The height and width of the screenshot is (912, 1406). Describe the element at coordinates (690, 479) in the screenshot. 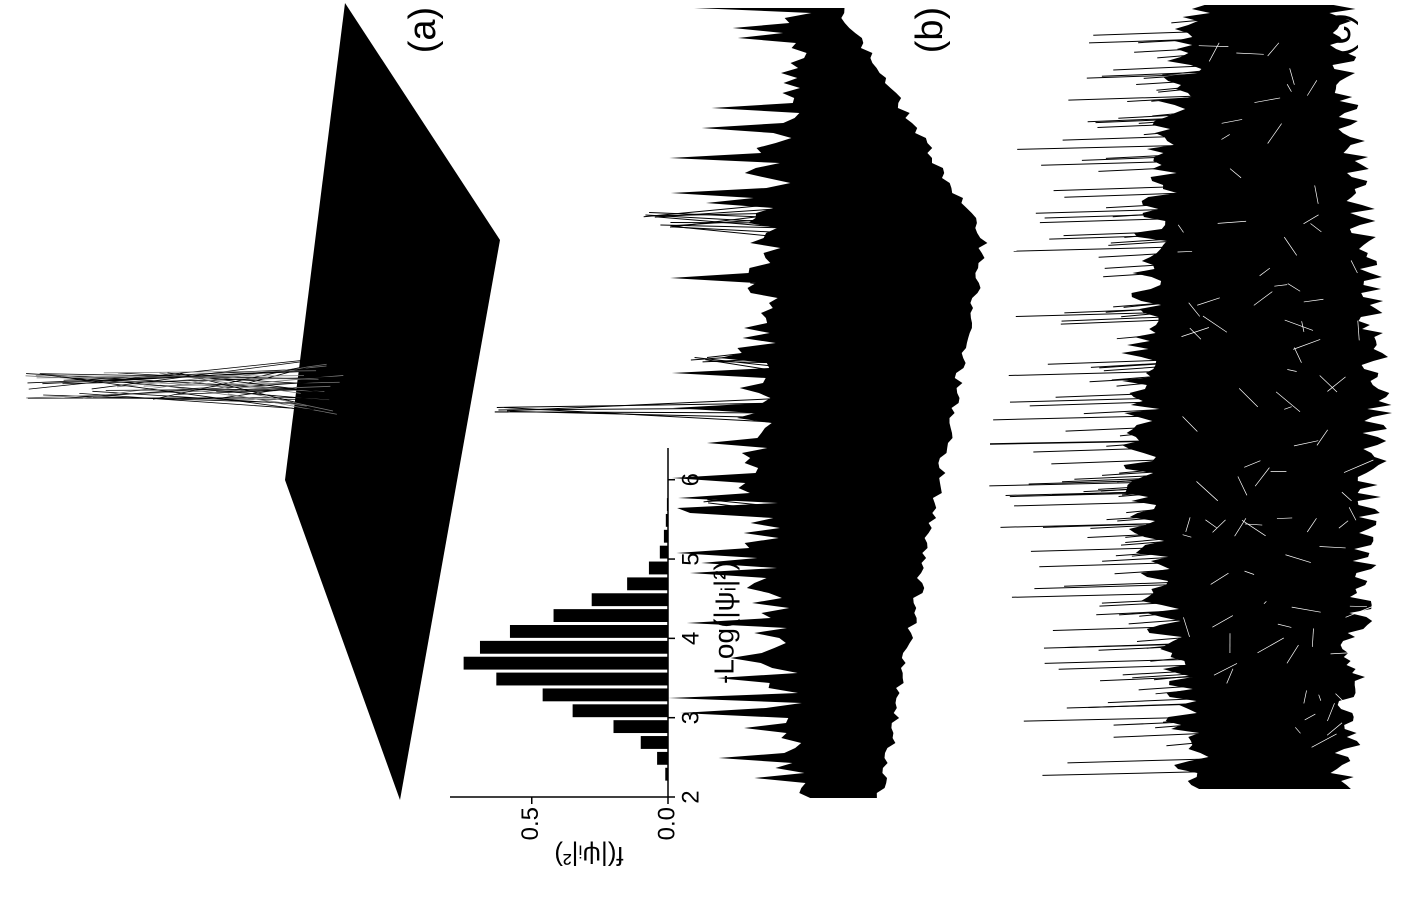

I see `x-tick-label: 6` at that location.